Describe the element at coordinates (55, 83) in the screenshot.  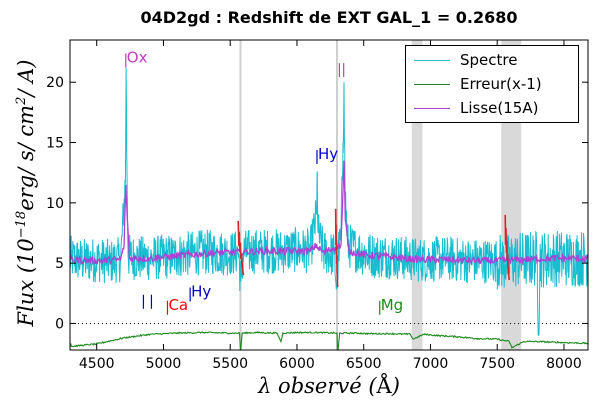
I see `y-tick-label-4: 20` at that location.